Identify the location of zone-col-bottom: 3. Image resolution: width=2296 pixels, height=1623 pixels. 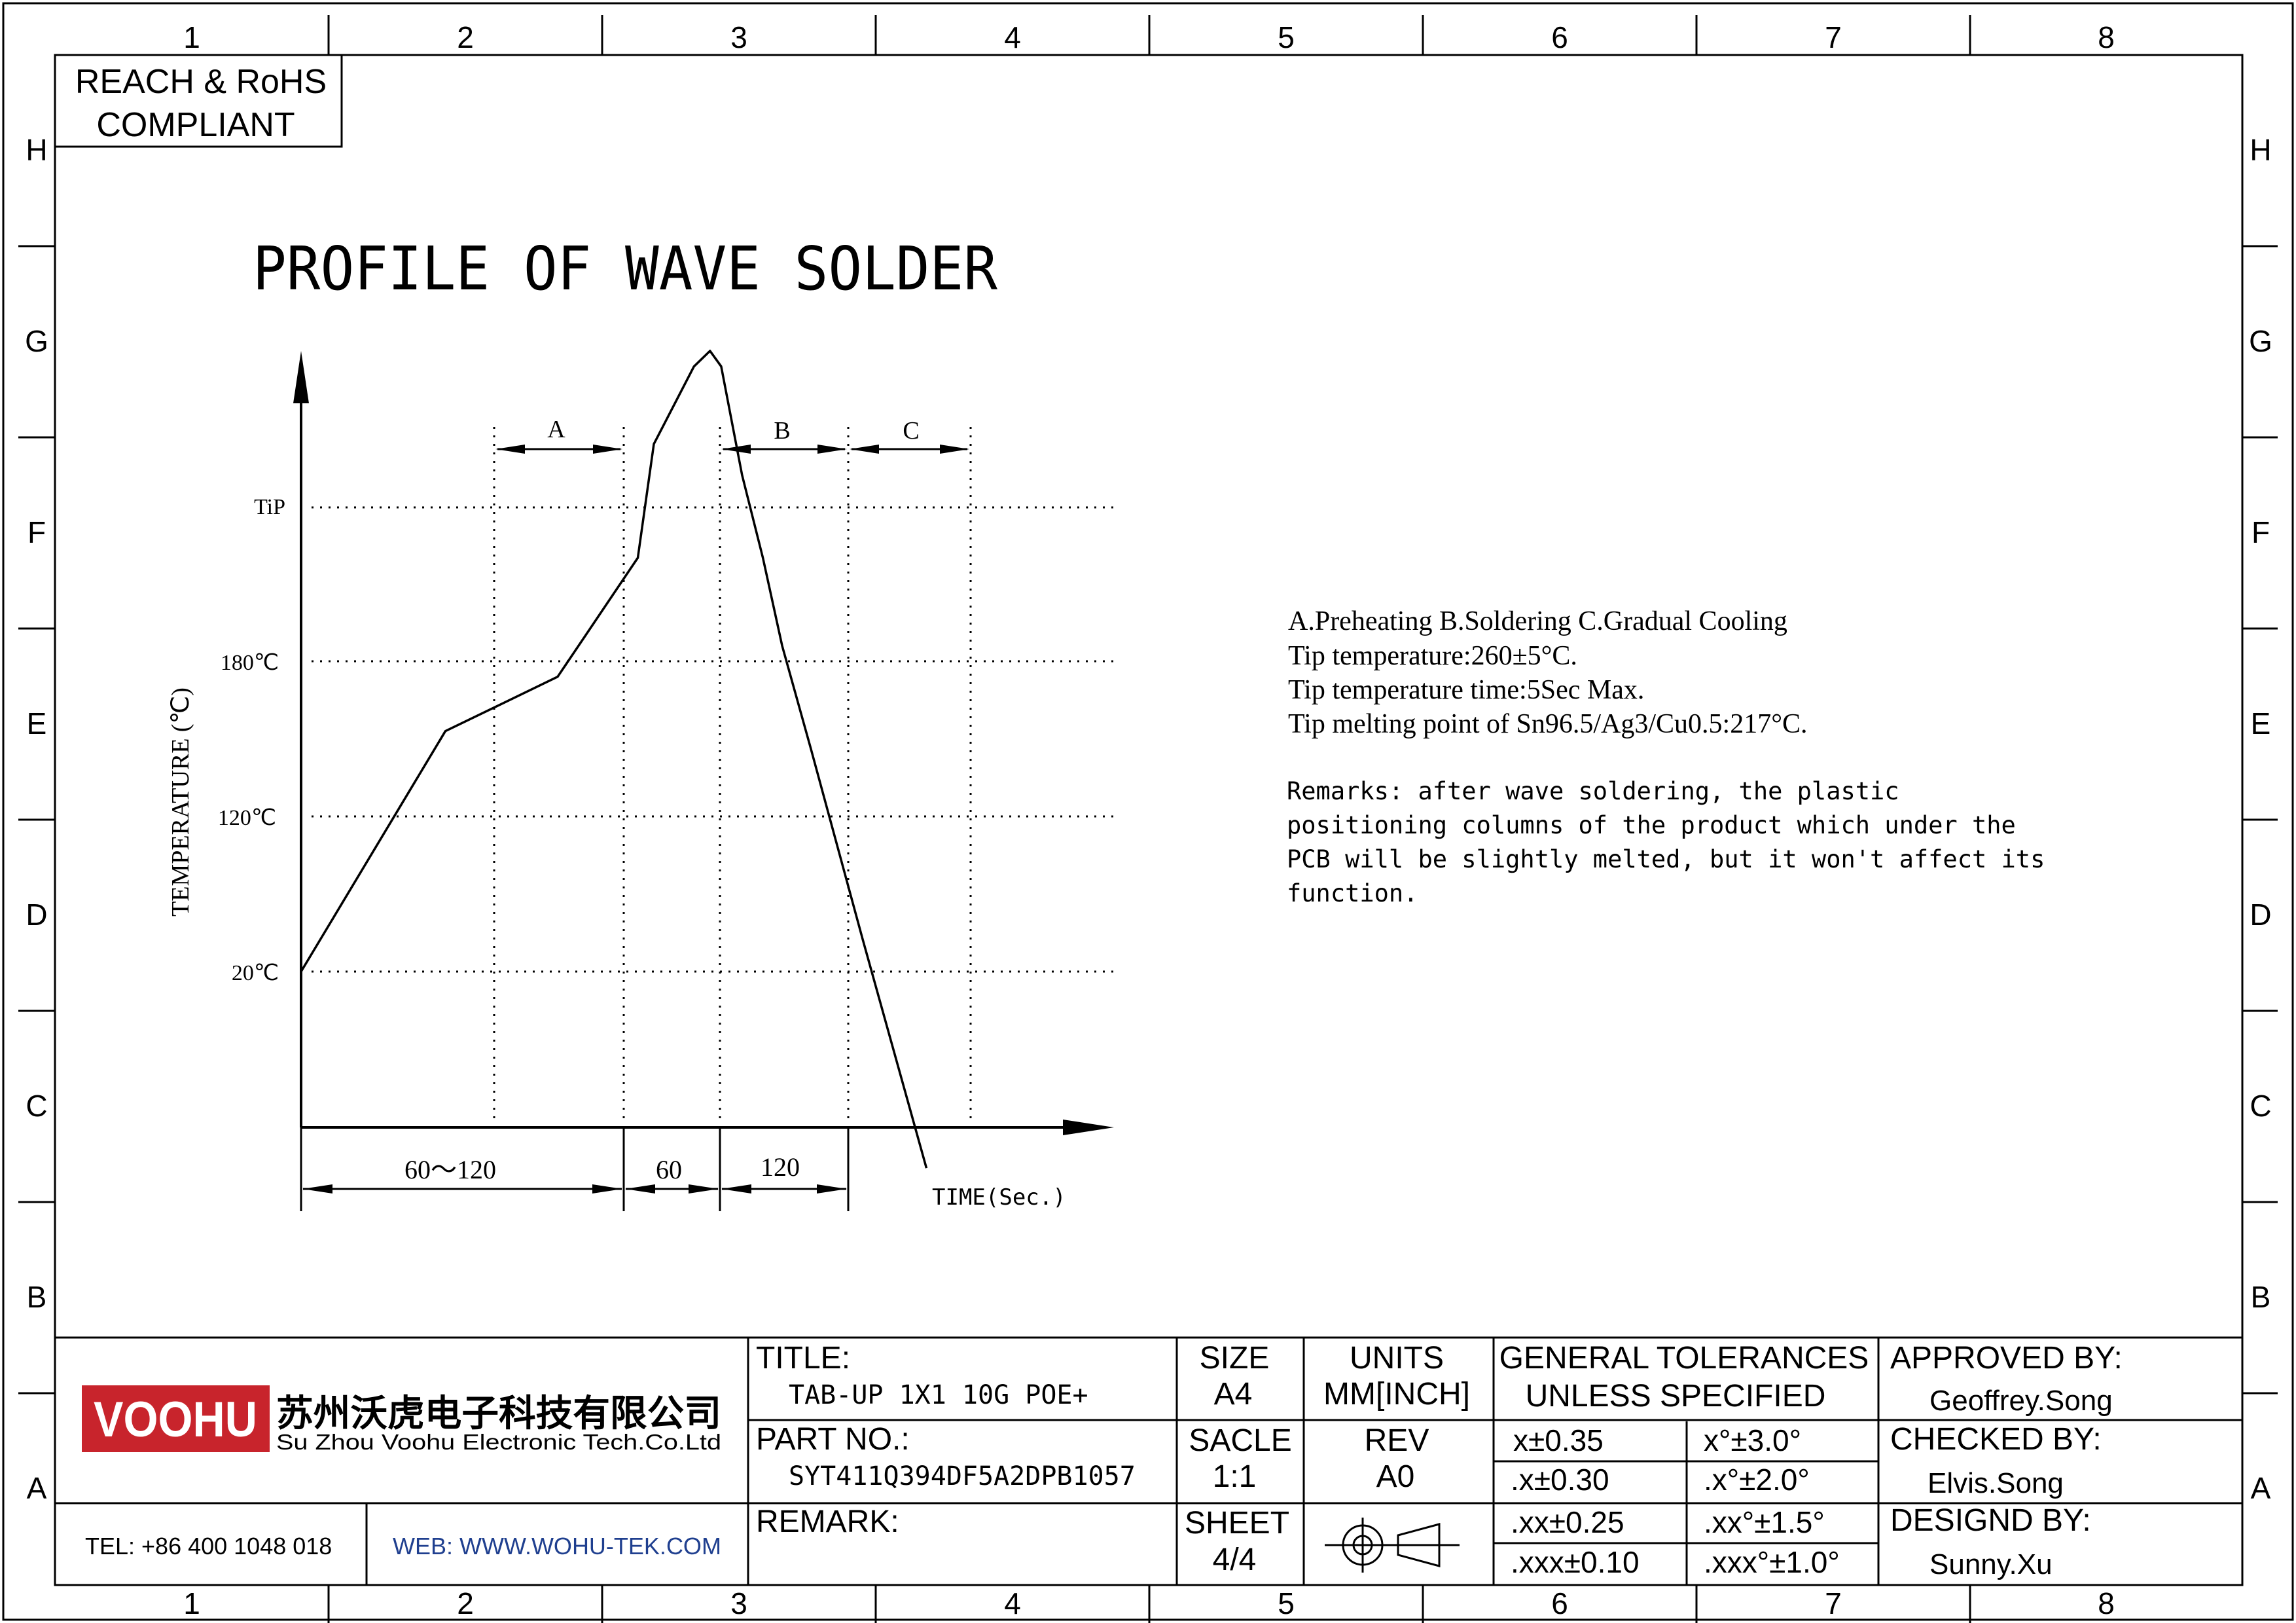
(738, 1603).